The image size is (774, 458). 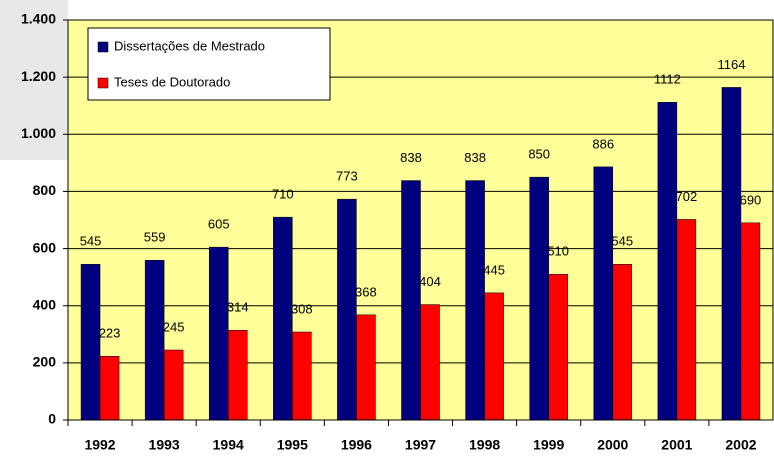 What do you see at coordinates (676, 445) in the screenshot?
I see `x-tick-label: 2001` at bounding box center [676, 445].